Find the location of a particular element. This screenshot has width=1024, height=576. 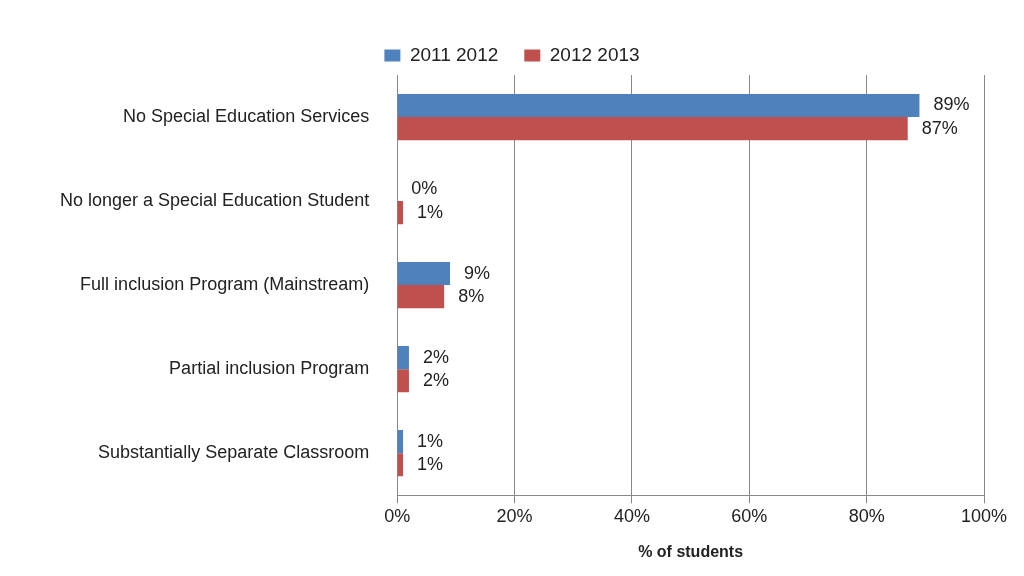

data-label: 87% is located at coordinates (939, 127).